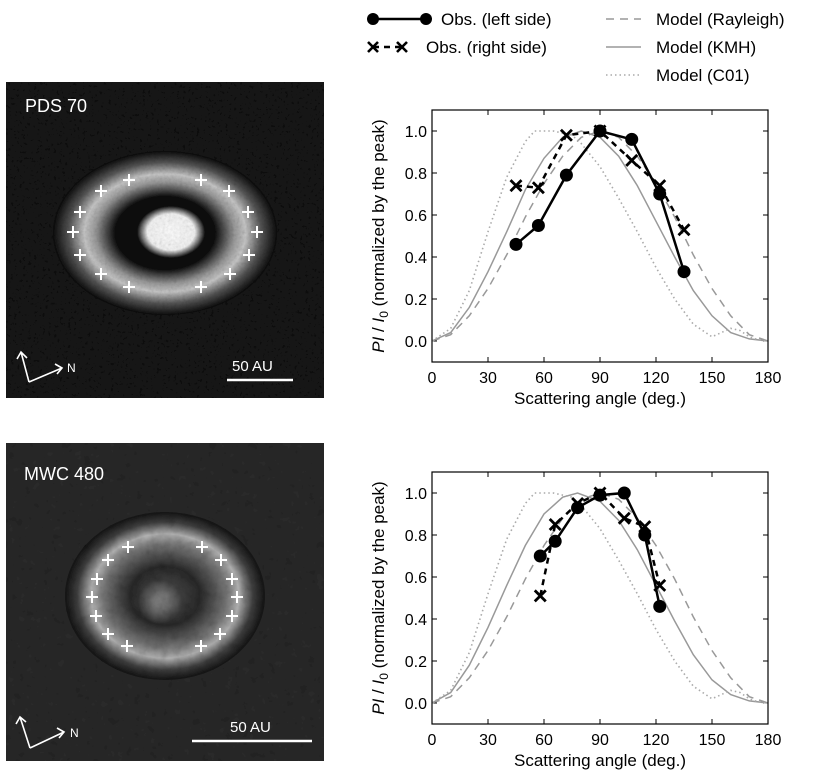 This screenshot has width=830, height=782. Describe the element at coordinates (23, 366) in the screenshot. I see `compass-arrow-east` at that location.